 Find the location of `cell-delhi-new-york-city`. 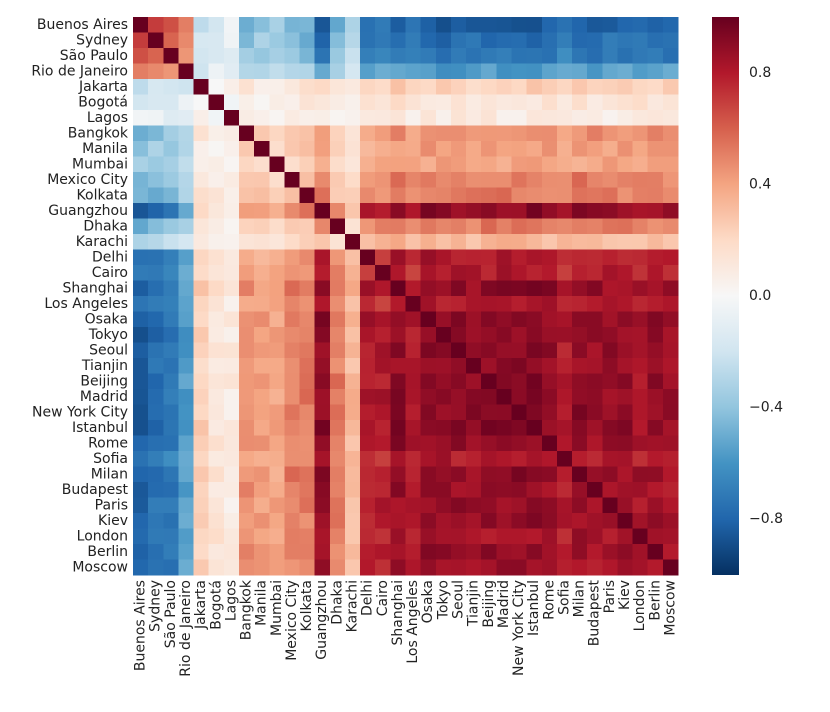

cell-delhi-new-york-city is located at coordinates (519, 257).